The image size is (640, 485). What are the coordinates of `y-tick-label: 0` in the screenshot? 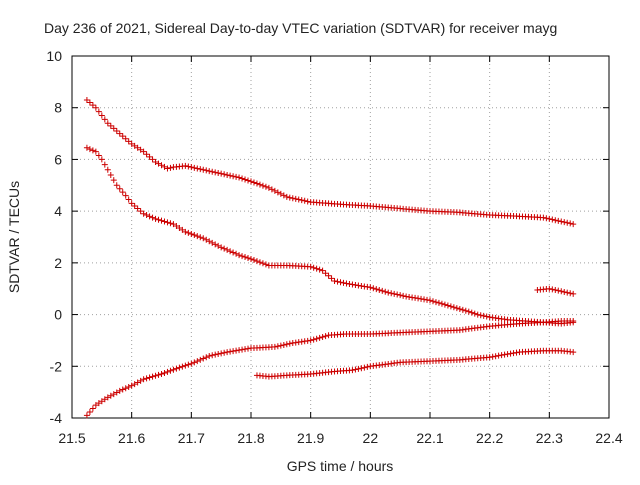 It's located at (58, 315).